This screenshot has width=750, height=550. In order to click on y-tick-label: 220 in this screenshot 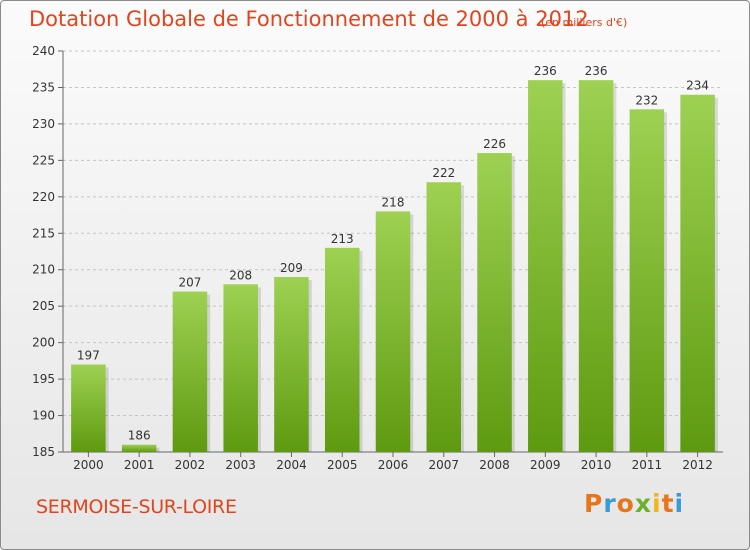, I will do `click(43, 197)`.